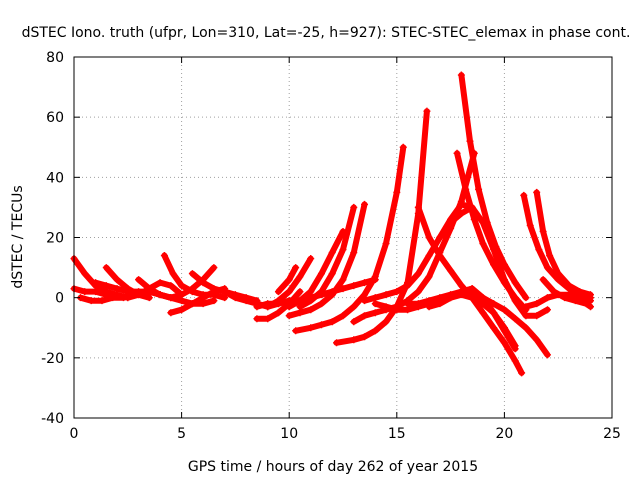  Describe the element at coordinates (52, 359) in the screenshot. I see `y-tick-label: -20` at that location.